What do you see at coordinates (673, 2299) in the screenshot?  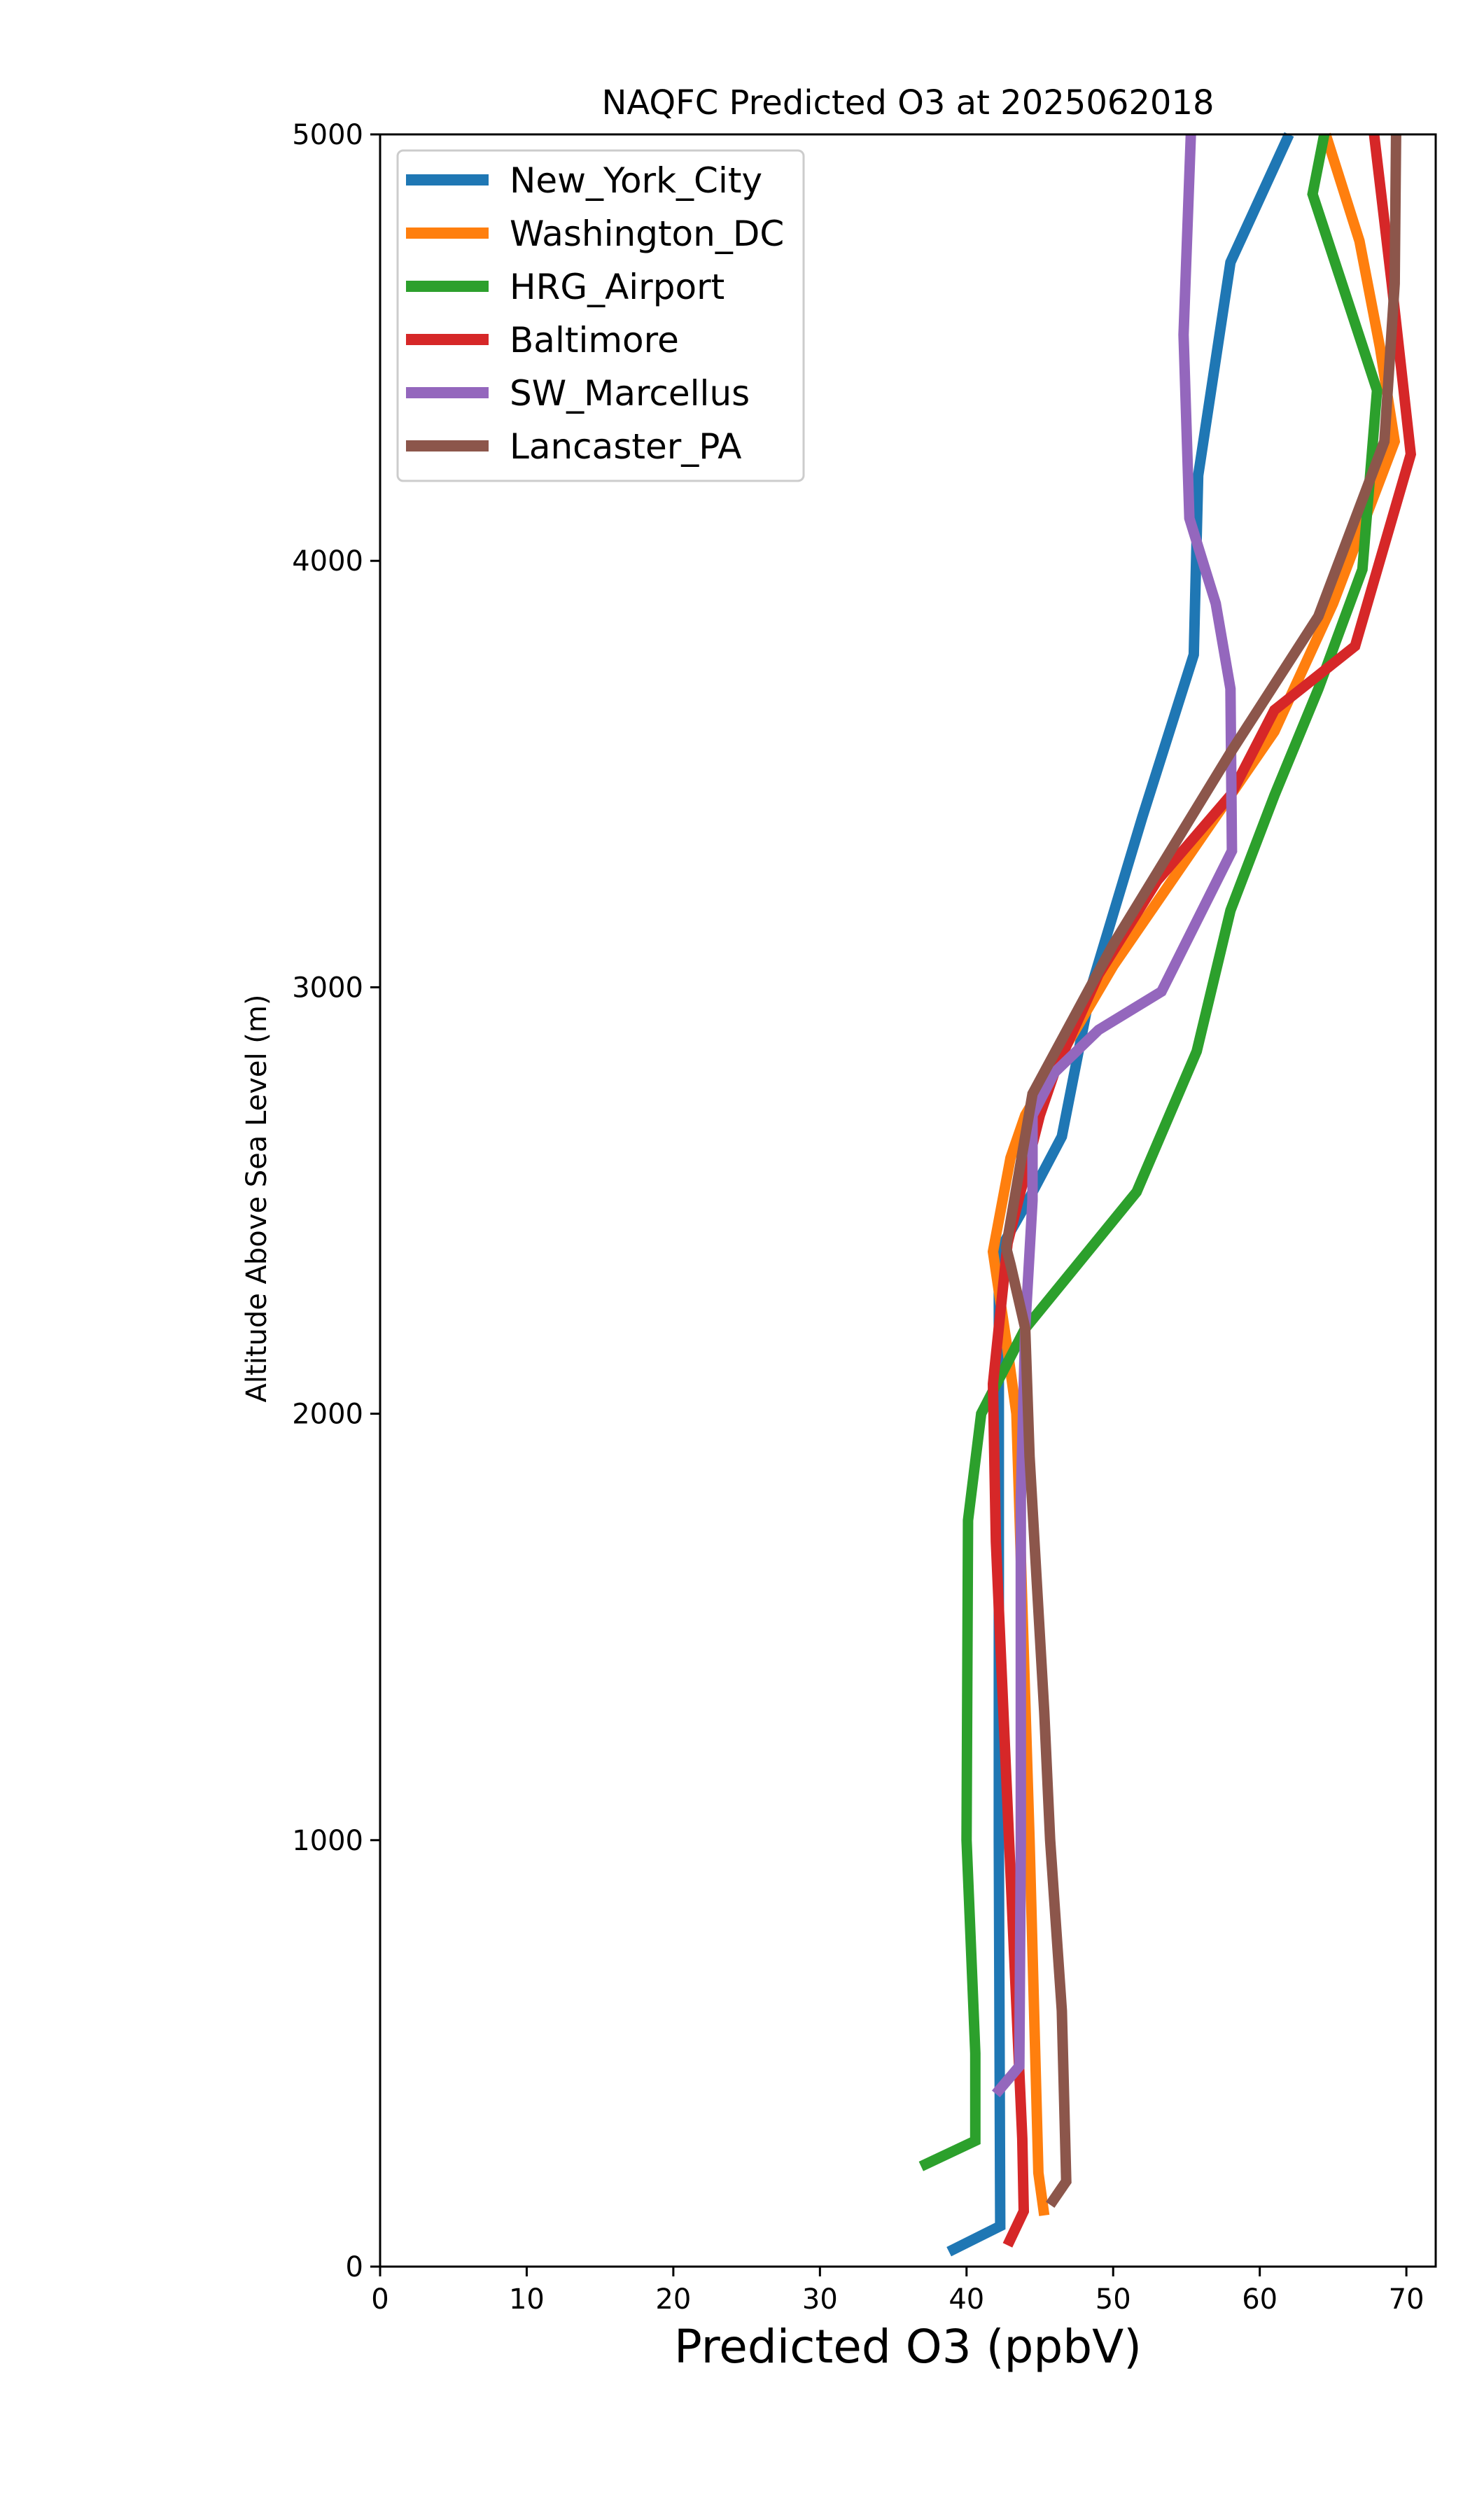 I see `x-tick-label: 20` at bounding box center [673, 2299].